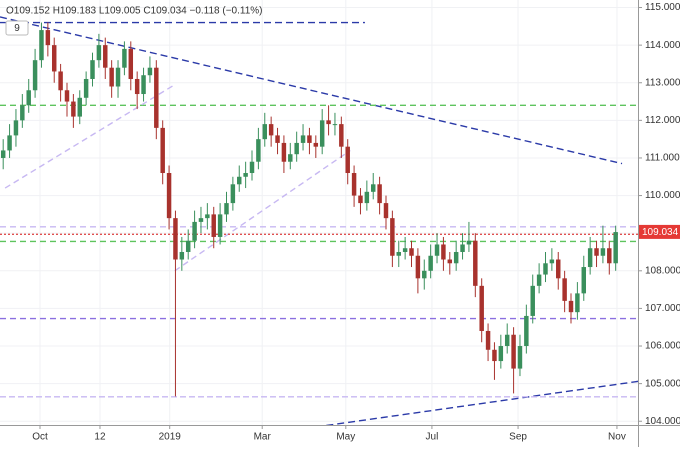 The image size is (680, 452). Describe the element at coordinates (263, 437) in the screenshot. I see `x-tick-label: Mar` at that location.